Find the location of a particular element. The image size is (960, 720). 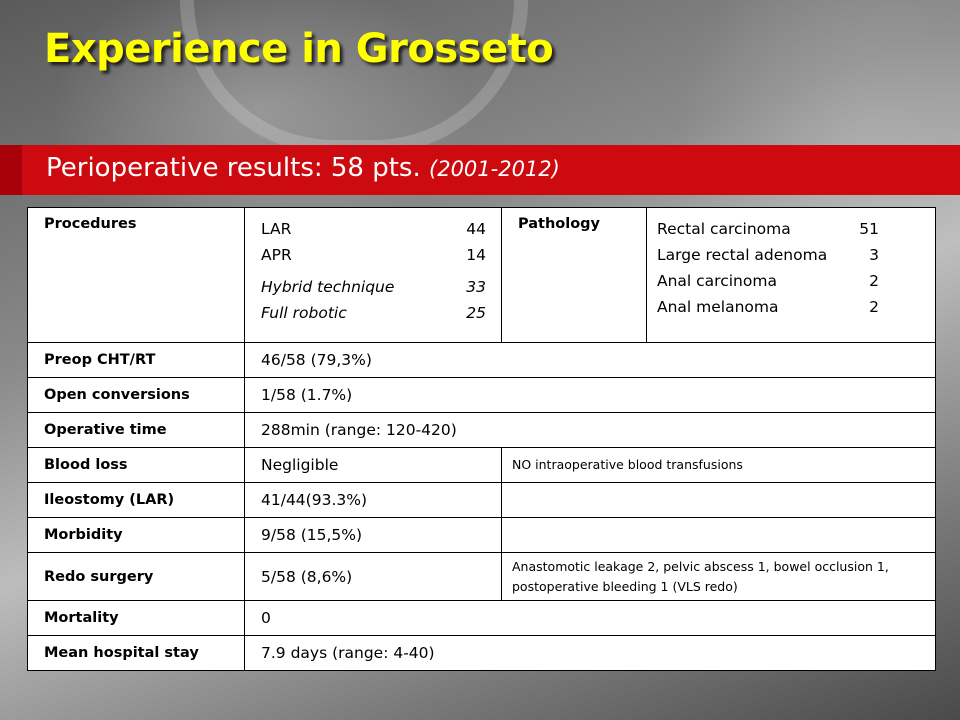

procedure-item: Hybrid technique 33 is located at coordinates (373, 287).